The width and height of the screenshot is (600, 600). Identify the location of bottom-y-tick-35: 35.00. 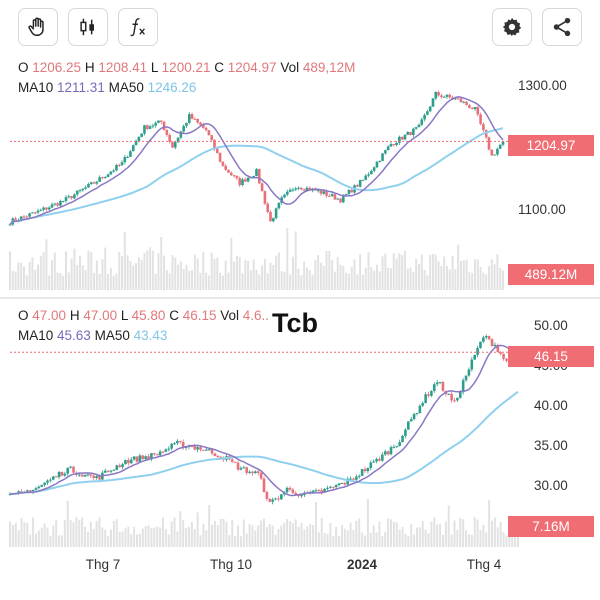
(551, 445).